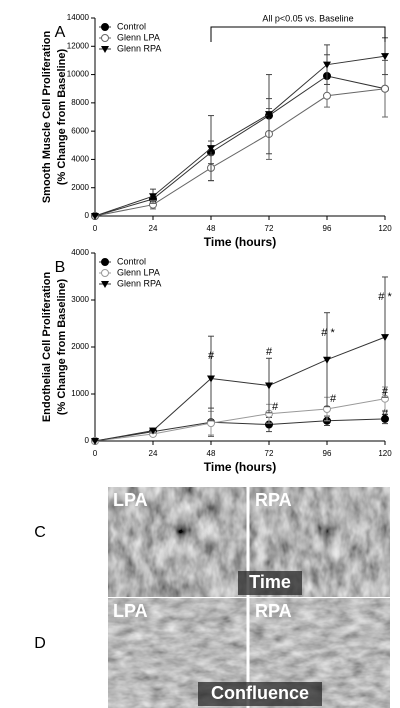 Image resolution: width=400 pixels, height=708 pixels. Describe the element at coordinates (80, 130) in the screenshot. I see `y-tick-label: 6000` at that location.